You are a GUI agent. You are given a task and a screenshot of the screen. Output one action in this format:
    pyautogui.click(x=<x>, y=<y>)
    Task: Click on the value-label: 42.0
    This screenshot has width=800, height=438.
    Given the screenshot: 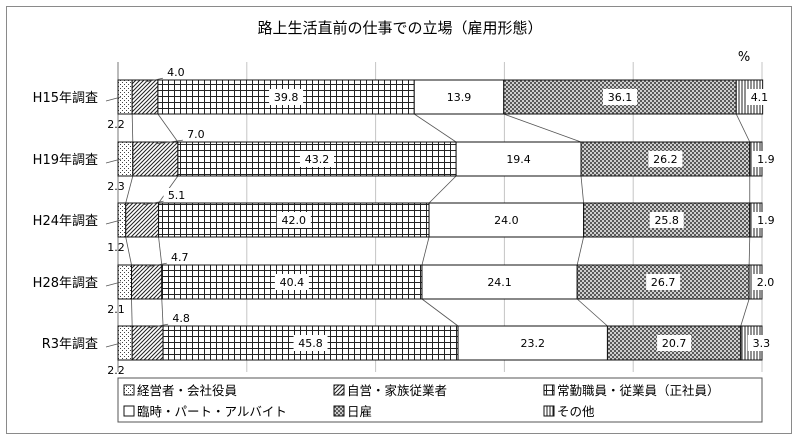 What is the action you would take?
    pyautogui.click(x=294, y=220)
    